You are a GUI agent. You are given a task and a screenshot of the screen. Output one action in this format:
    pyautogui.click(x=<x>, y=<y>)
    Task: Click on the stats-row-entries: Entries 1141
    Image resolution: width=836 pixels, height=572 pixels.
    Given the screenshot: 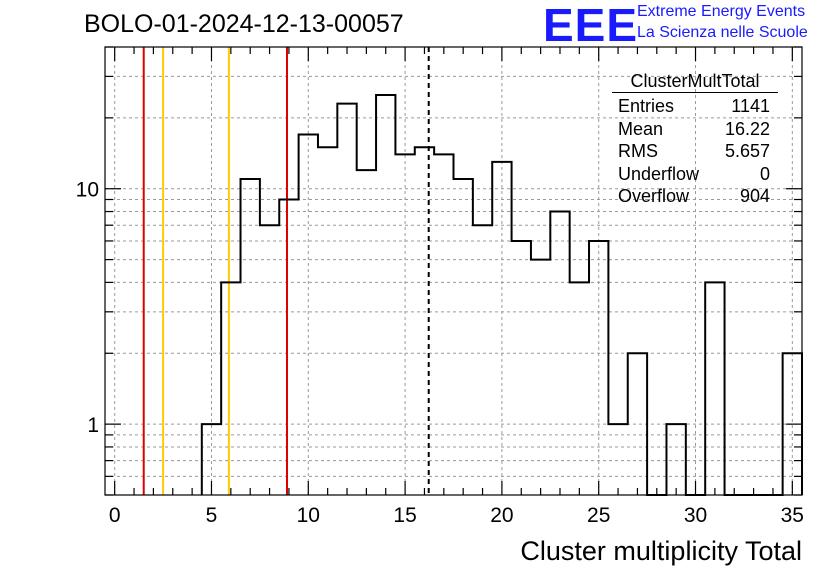 What is the action you would take?
    pyautogui.click(x=695, y=106)
    